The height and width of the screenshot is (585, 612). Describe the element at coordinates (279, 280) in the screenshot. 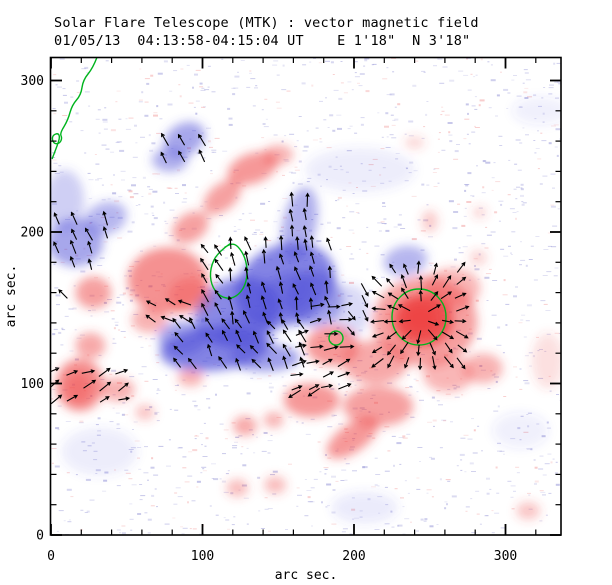

I see `arrow-cluster-central-blue-upper` at that location.